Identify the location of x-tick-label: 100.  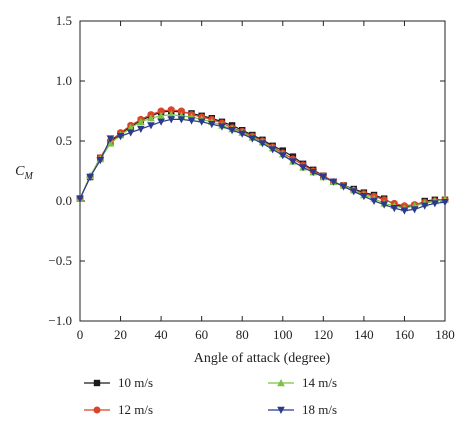
(283, 334).